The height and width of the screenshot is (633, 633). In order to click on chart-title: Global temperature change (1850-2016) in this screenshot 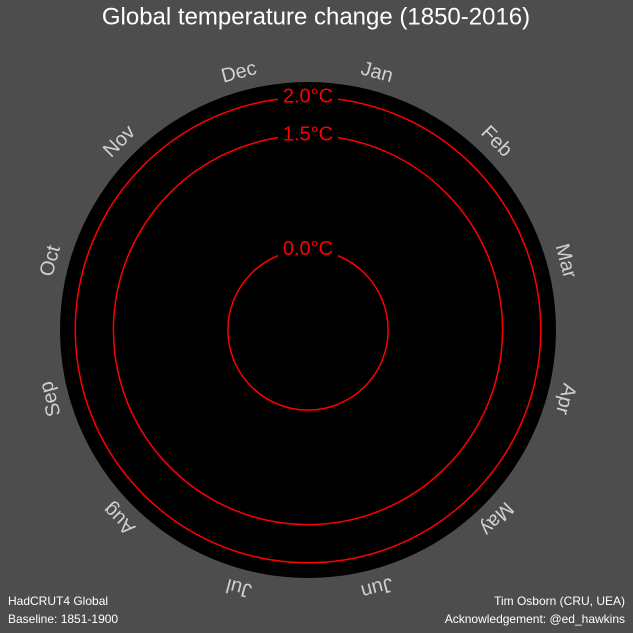, I will do `click(316, 16)`.